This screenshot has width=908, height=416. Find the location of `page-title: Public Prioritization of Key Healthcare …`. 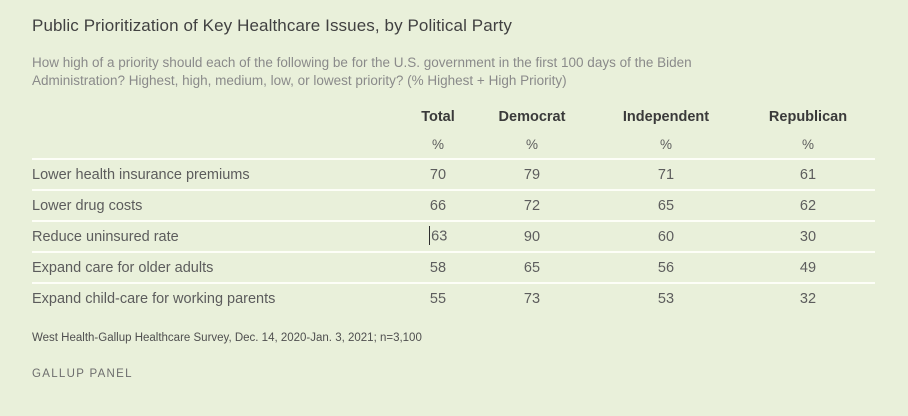

page-title: Public Prioritization of Key Healthcare … is located at coordinates (272, 25).